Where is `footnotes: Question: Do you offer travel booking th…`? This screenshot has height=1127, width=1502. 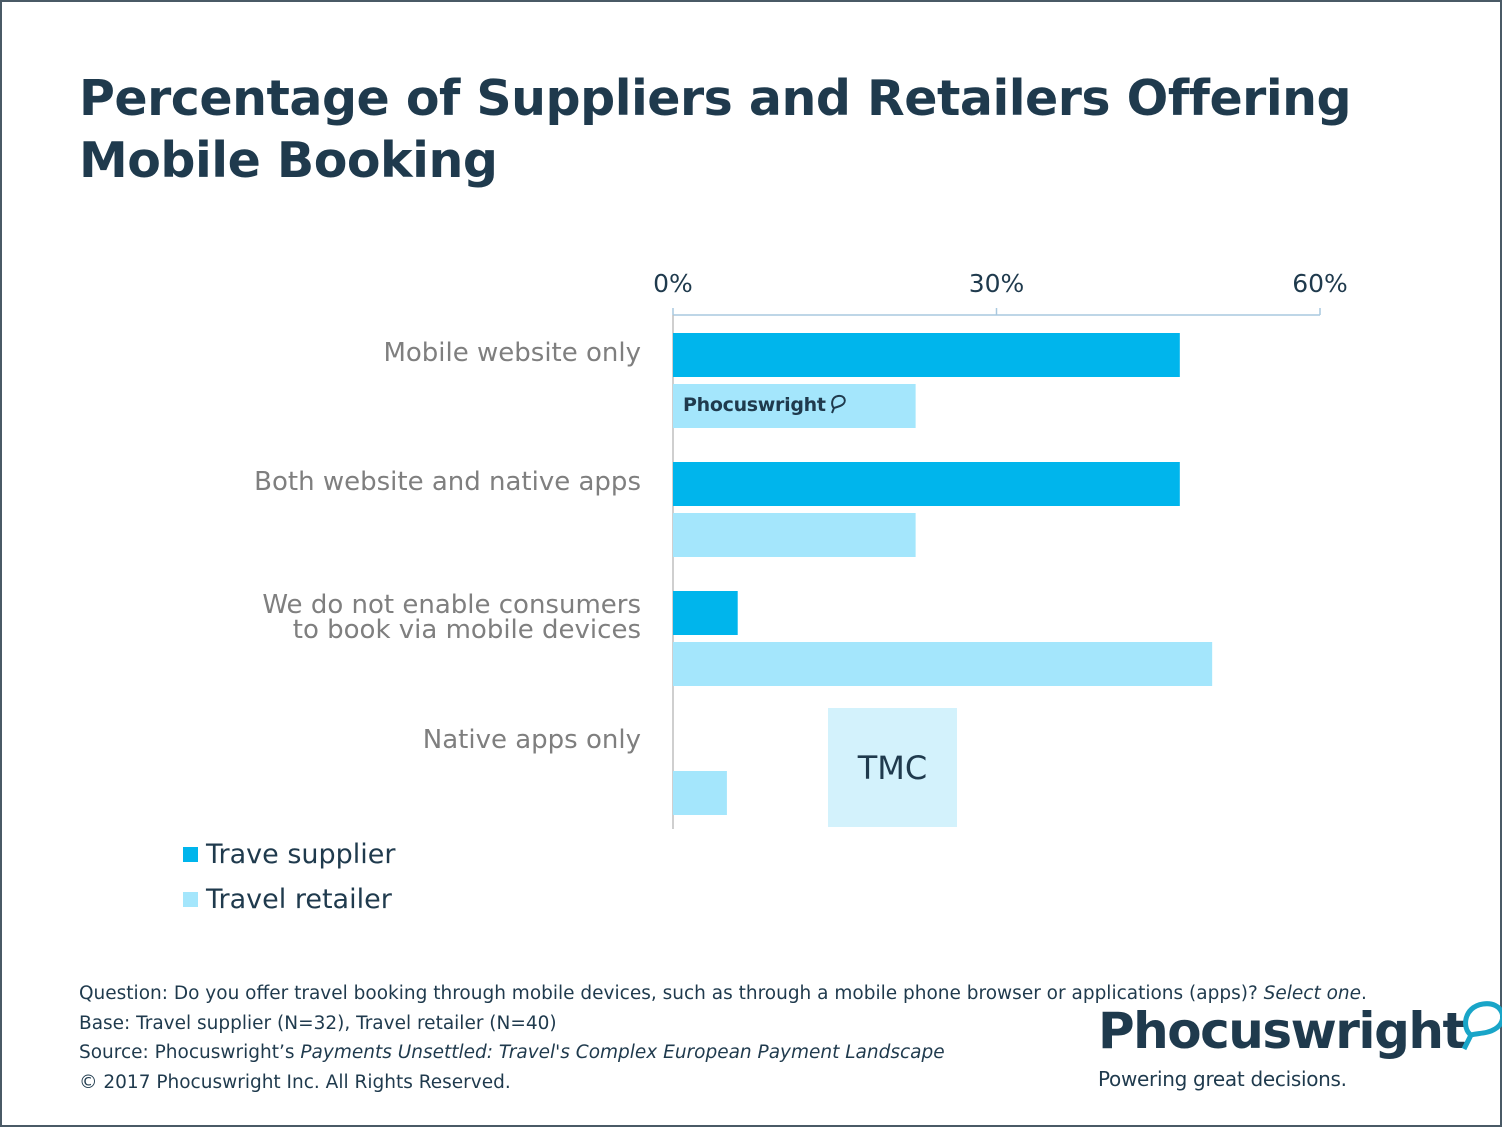 footnotes: Question: Do you offer travel booking th… is located at coordinates (723, 1038).